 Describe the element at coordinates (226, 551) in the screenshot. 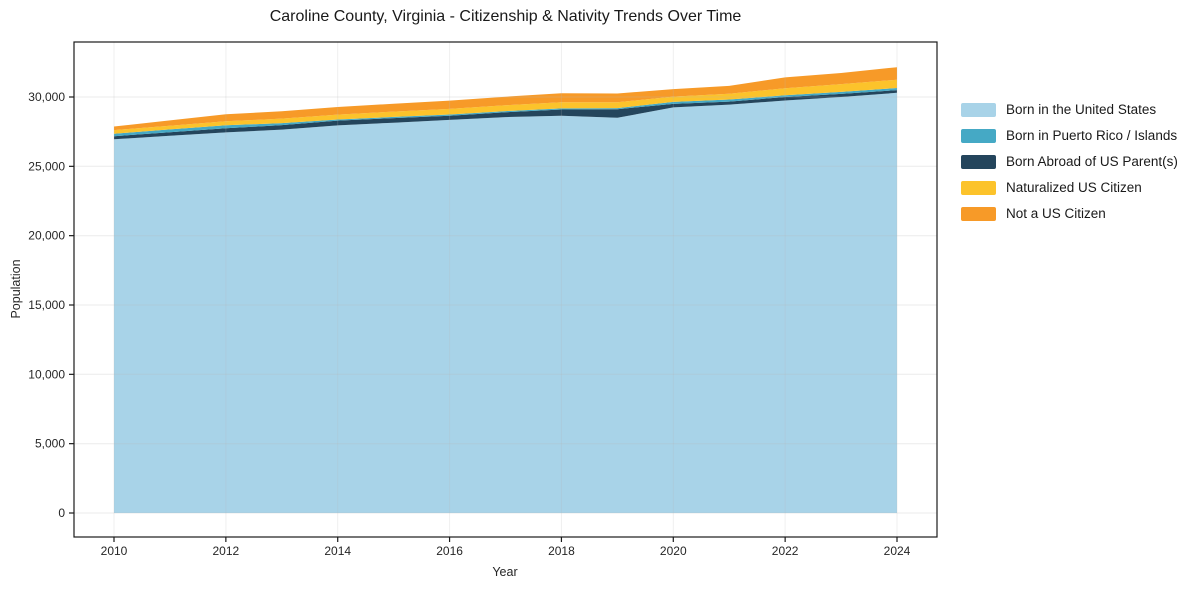

I see `x-tick-label: 2012` at that location.